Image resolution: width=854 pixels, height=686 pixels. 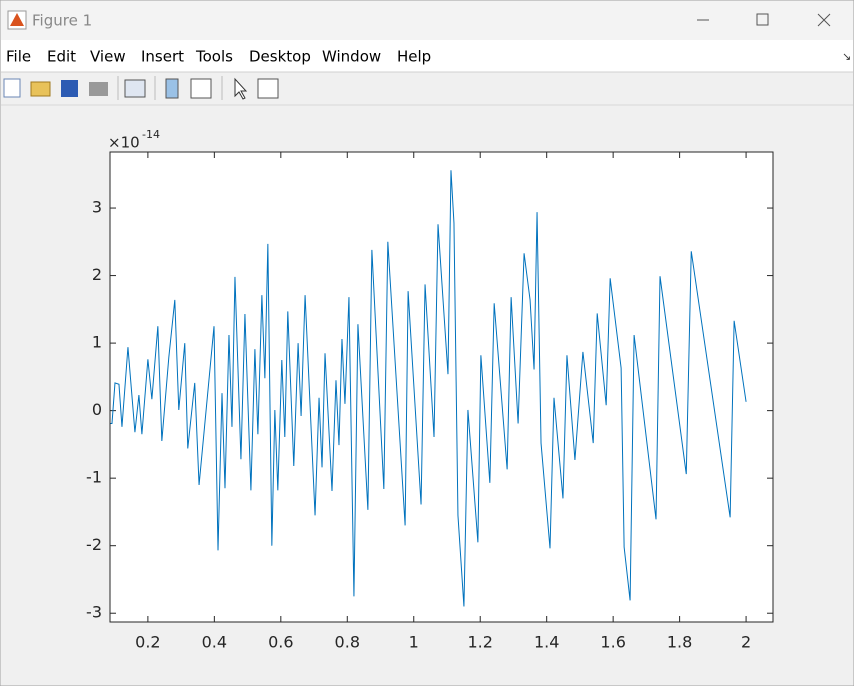 What do you see at coordinates (124, 143) in the screenshot?
I see `y-multiplier: ×10` at bounding box center [124, 143].